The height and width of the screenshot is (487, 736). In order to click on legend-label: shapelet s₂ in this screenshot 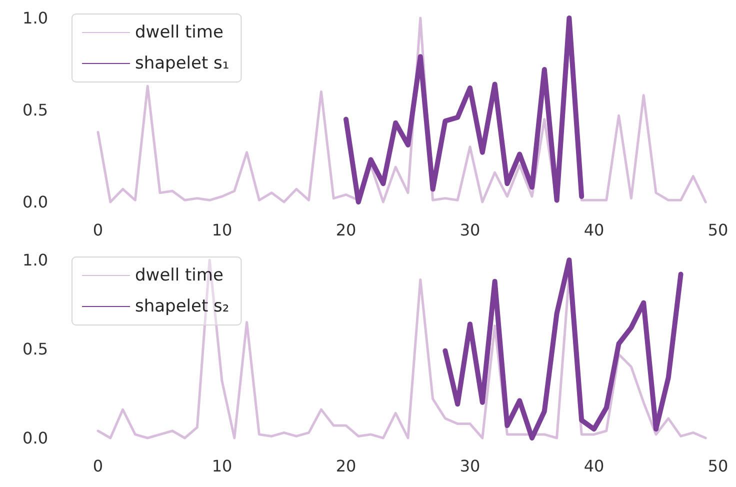, I will do `click(182, 306)`.